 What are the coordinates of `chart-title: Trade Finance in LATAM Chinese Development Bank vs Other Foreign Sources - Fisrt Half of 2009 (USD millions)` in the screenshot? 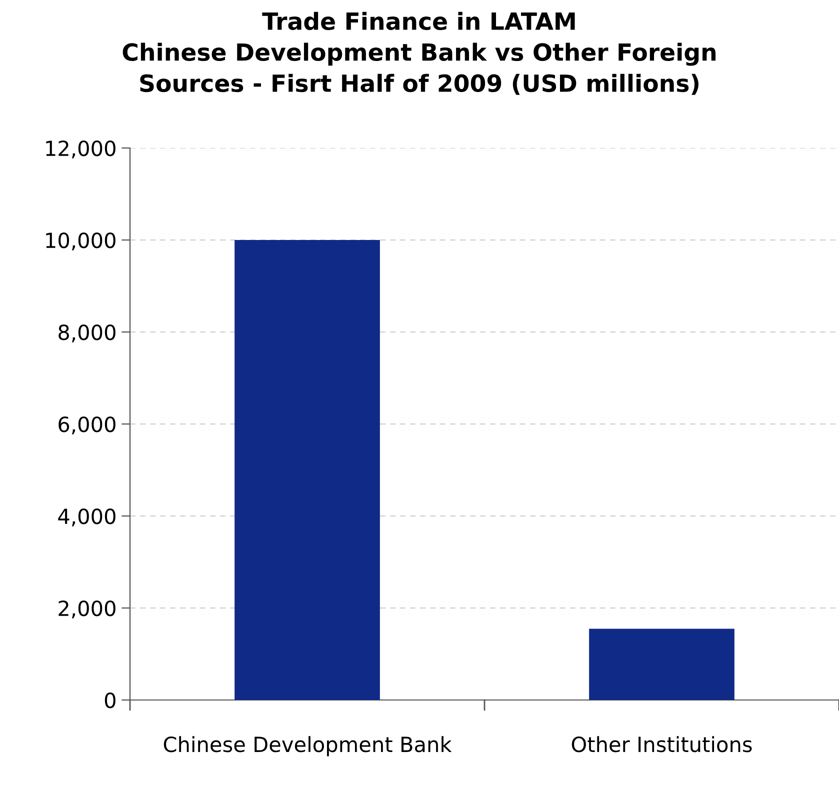 It's located at (419, 53).